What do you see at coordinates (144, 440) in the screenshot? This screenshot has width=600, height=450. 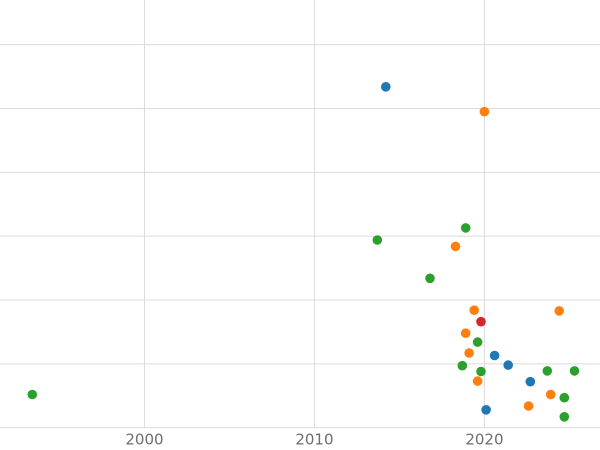 I see `x-tick-label: 2000` at bounding box center [144, 440].